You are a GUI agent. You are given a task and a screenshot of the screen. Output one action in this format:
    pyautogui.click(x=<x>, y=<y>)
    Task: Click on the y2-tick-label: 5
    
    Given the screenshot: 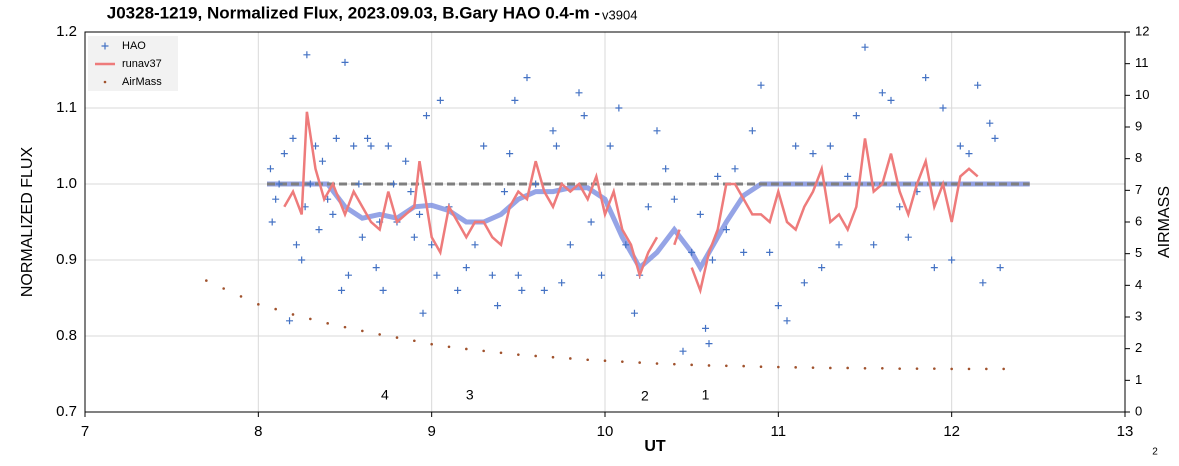 What is the action you would take?
    pyautogui.click(x=1138, y=252)
    